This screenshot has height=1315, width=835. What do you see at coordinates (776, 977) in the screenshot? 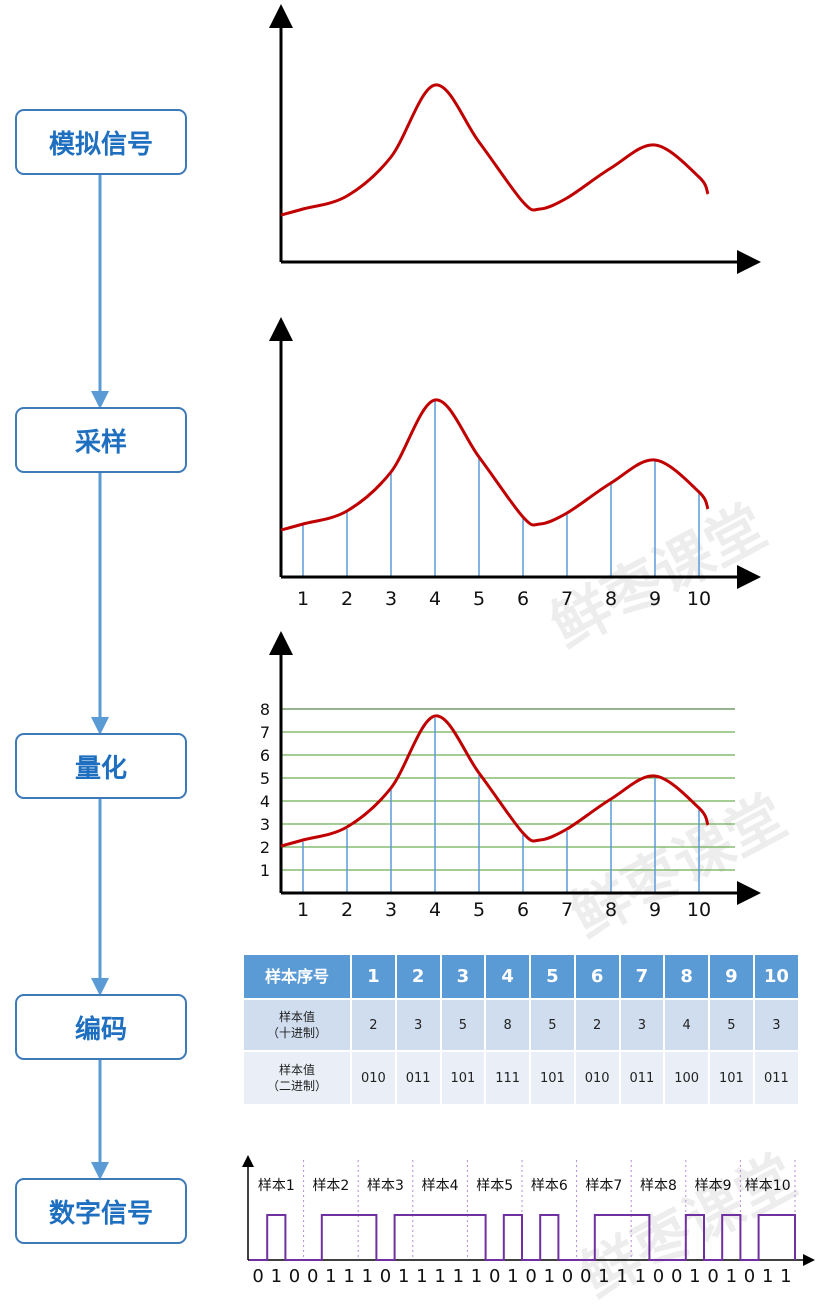
I see `column-header: 10` at bounding box center [776, 977].